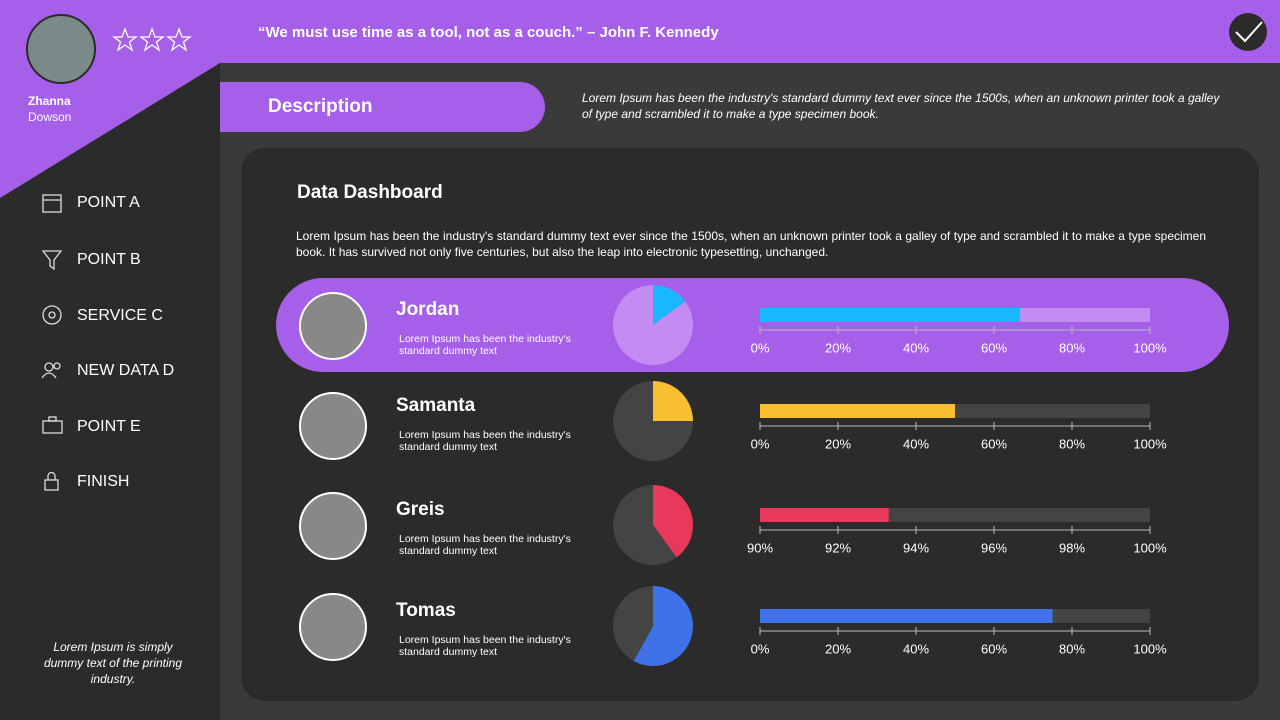 The height and width of the screenshot is (720, 1280). What do you see at coordinates (1072, 547) in the screenshot?
I see `x-tick-label: 98%` at bounding box center [1072, 547].